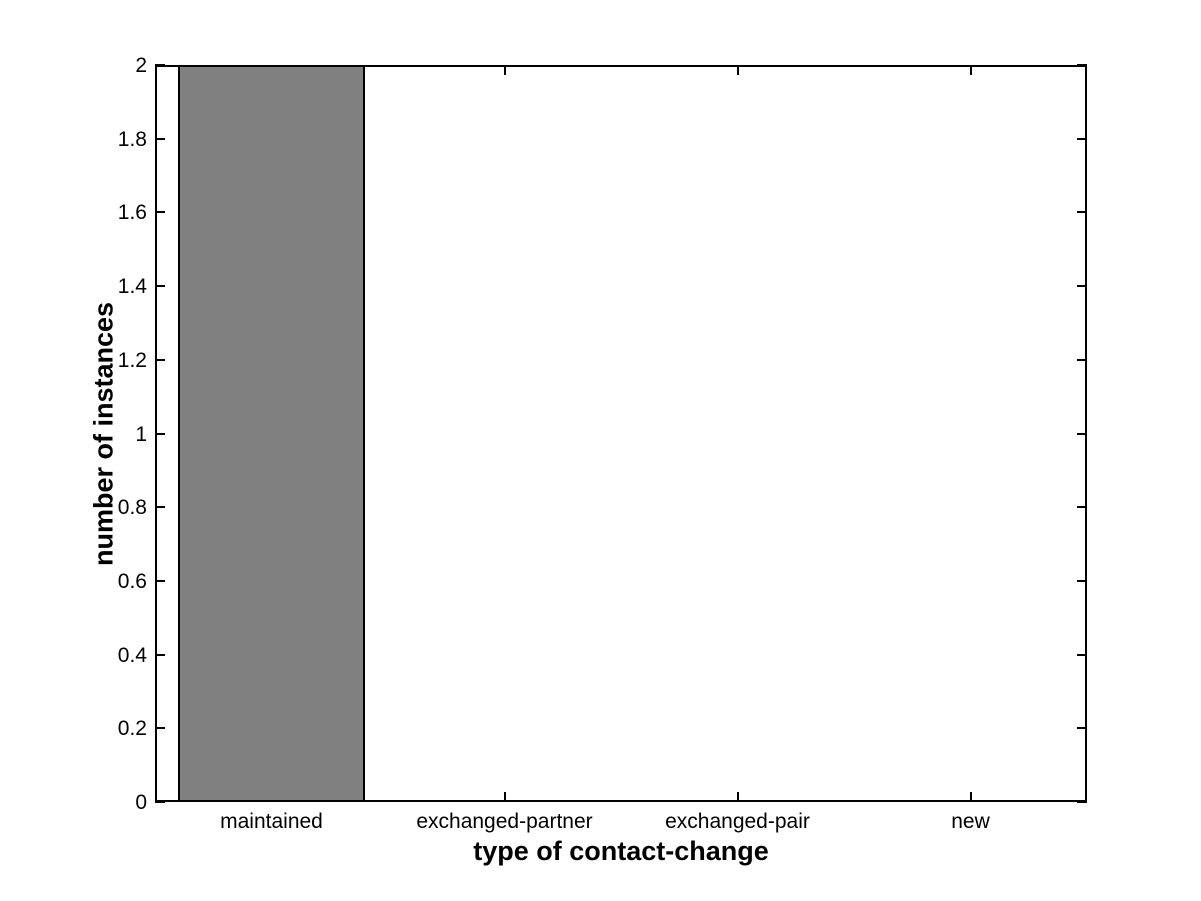  What do you see at coordinates (621, 851) in the screenshot?
I see `x-axis-label: type of contact-change` at bounding box center [621, 851].